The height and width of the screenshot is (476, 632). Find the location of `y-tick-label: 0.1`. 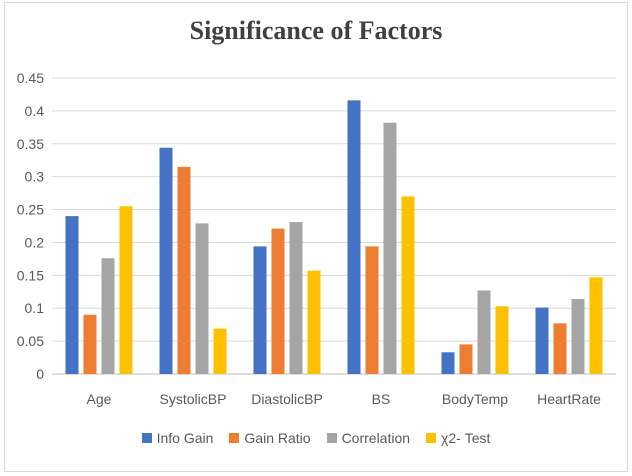

y-tick-label: 0.1 is located at coordinates (35, 308).